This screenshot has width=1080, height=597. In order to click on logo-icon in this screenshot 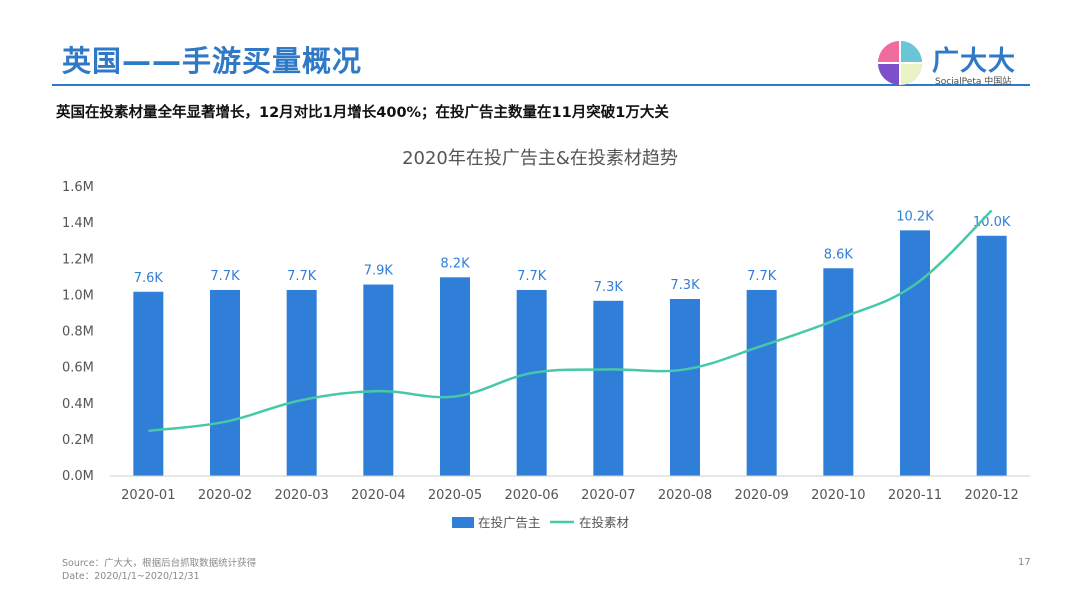, I will do `click(900, 63)`.